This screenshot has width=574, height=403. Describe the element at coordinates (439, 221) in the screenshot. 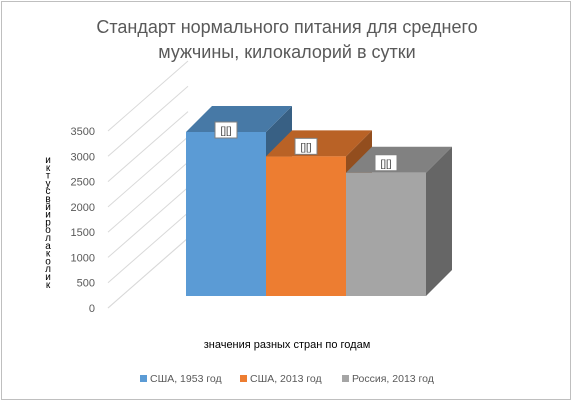

I see `bar-side` at that location.